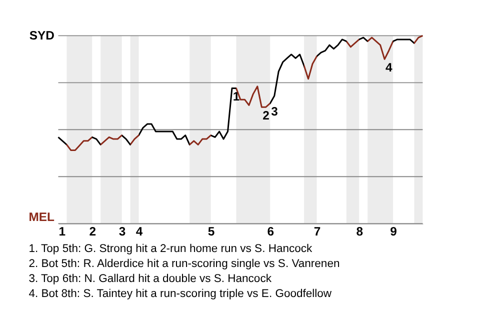 Image resolution: width=480 pixels, height=320 pixels. I want to click on x-tick-label: 1, so click(62, 231).